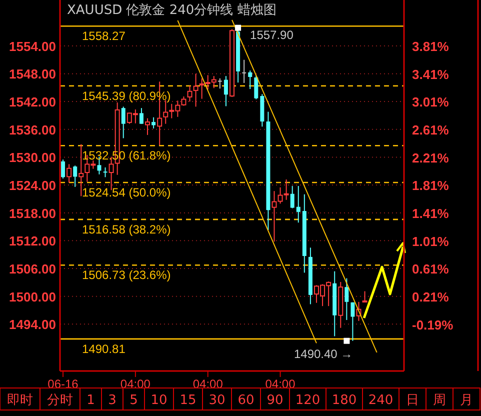  I want to click on y-tick-label: 1518.00, so click(32, 213).